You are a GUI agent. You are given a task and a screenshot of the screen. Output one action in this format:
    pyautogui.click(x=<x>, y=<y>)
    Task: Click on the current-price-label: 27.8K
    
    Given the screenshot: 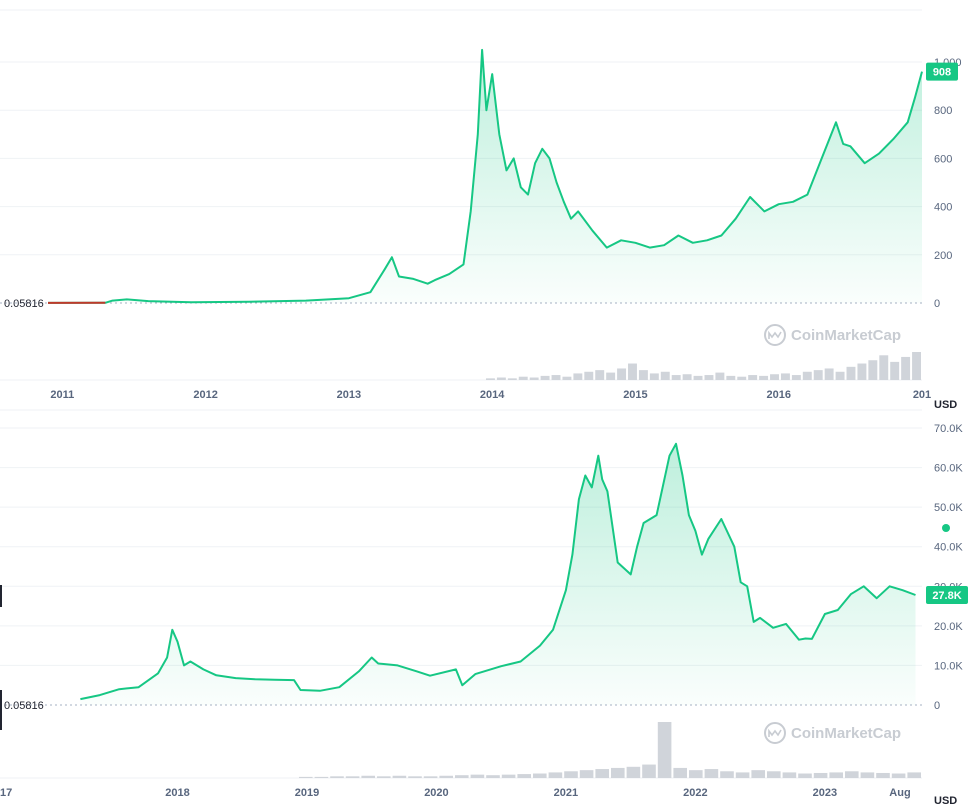 What is the action you would take?
    pyautogui.click(x=946, y=596)
    